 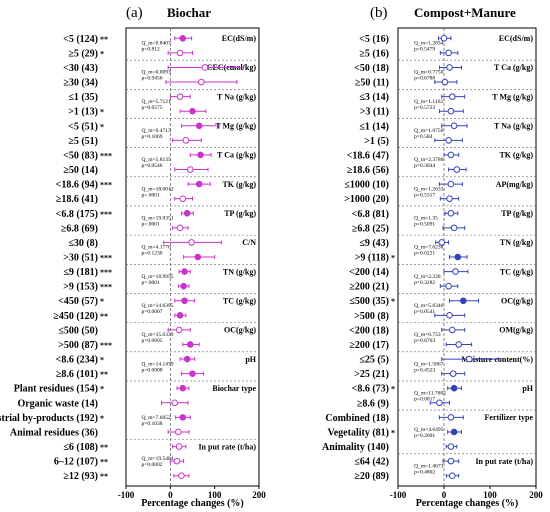 I want to click on q-statistic: Q_m=2.228, so click(x=427, y=277).